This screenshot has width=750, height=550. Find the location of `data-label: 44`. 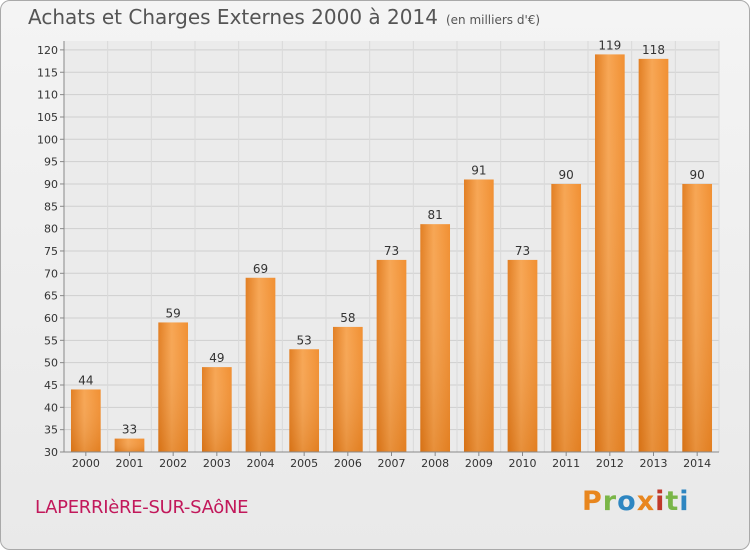

data-label: 44 is located at coordinates (85, 380).